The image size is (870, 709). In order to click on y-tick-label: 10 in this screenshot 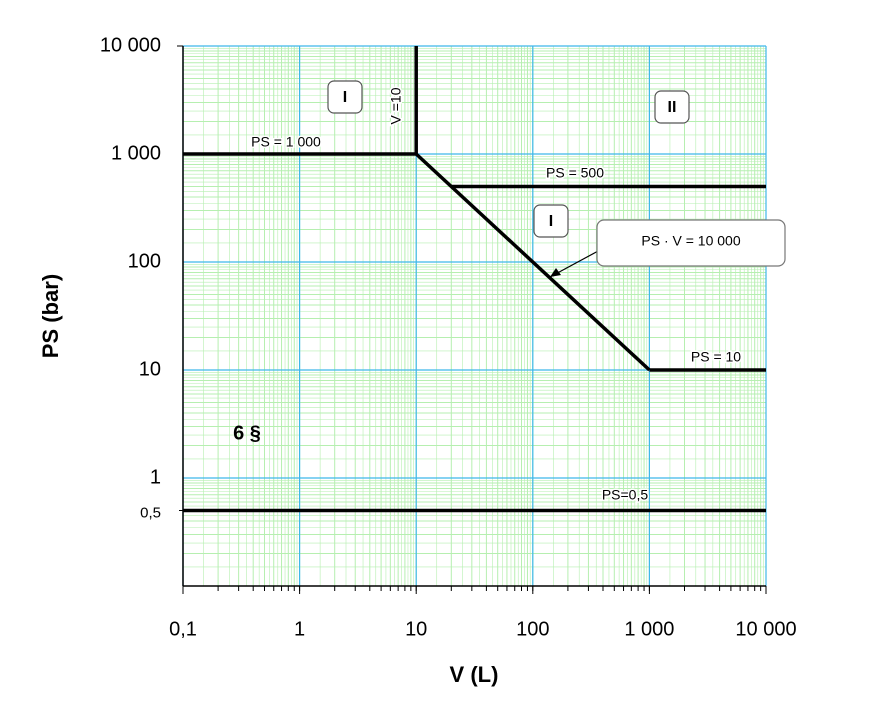, I will do `click(150, 369)`.